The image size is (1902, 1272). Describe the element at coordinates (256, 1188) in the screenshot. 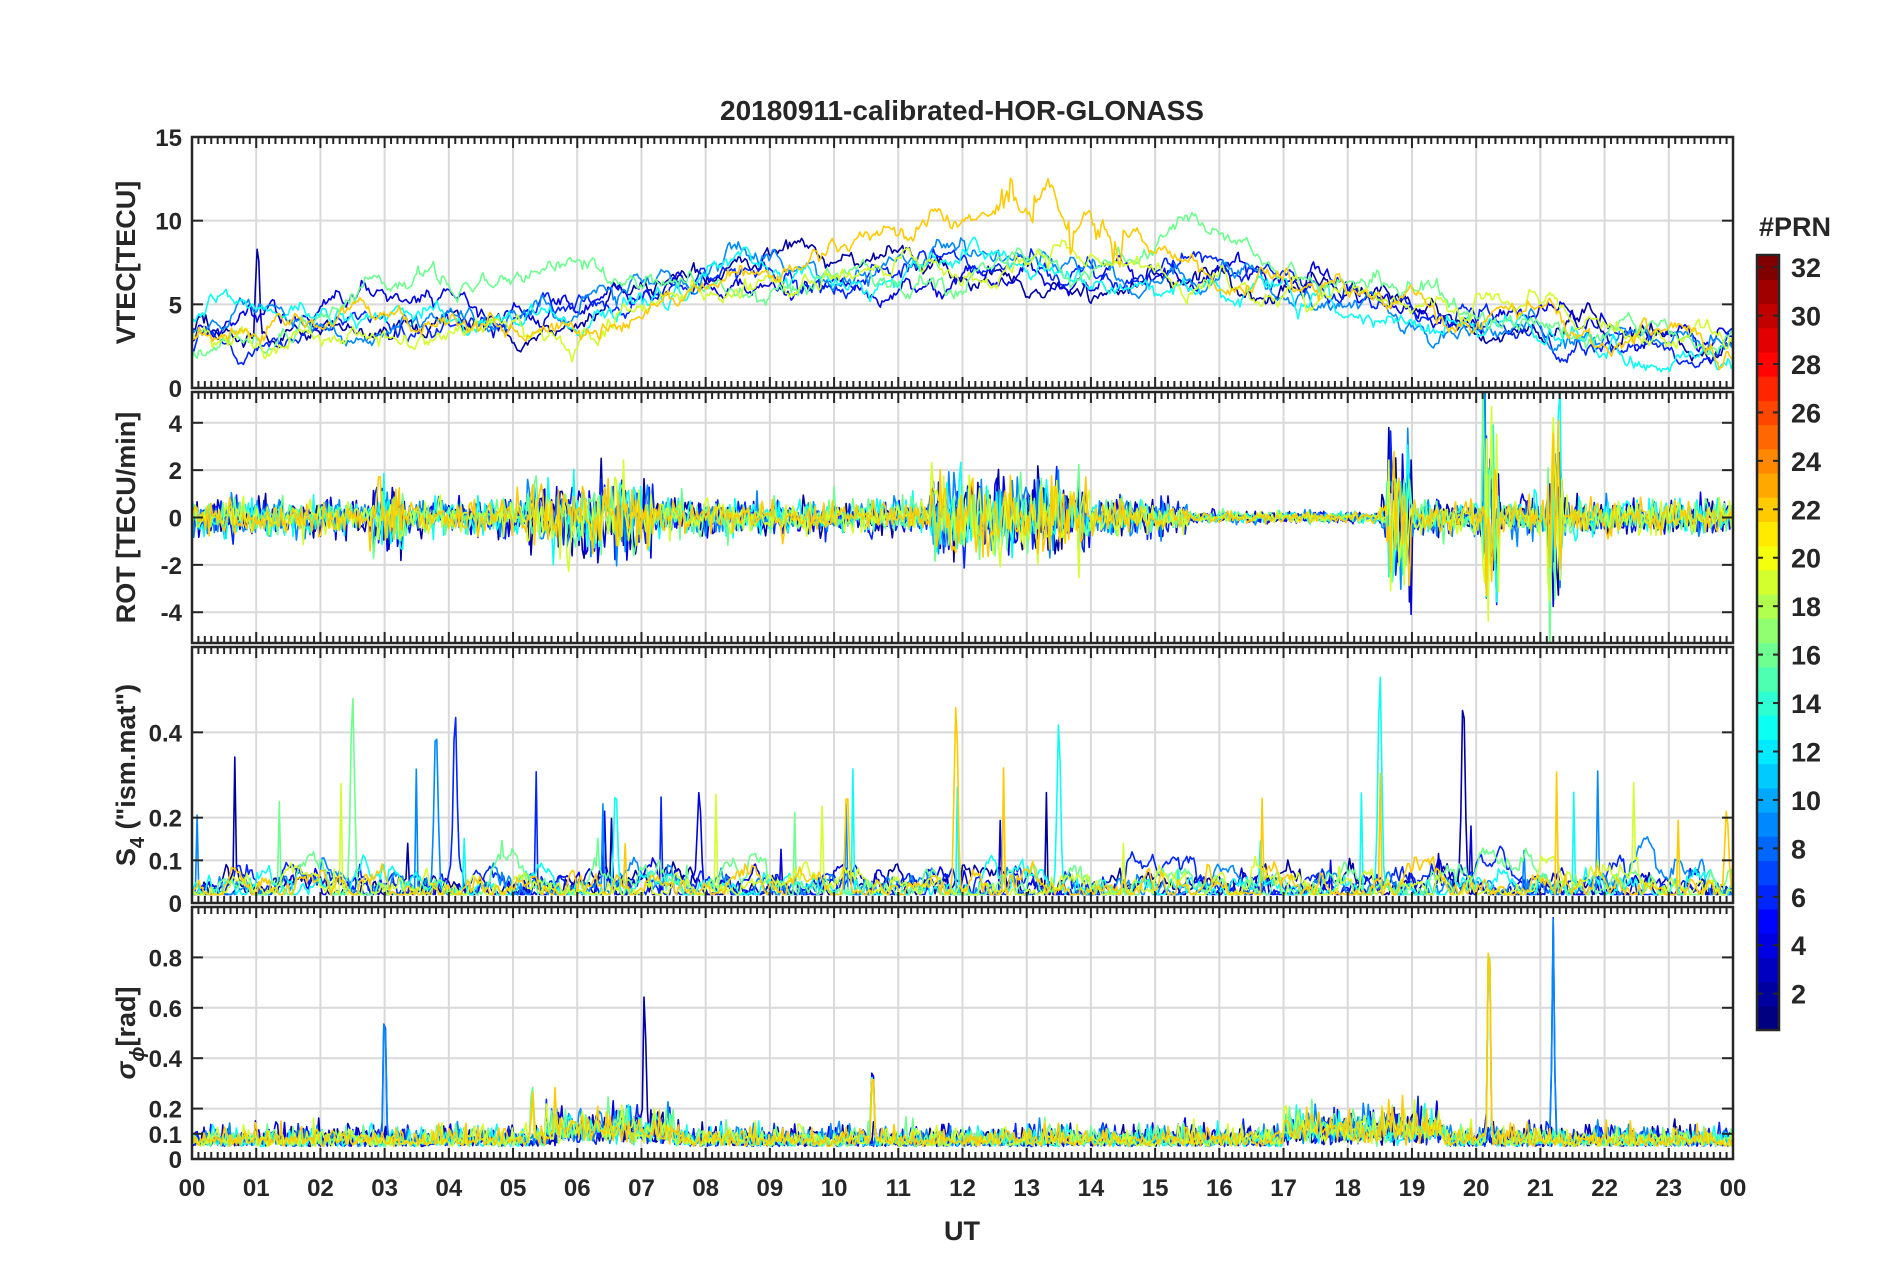

I see `x-tick-label: 01` at that location.